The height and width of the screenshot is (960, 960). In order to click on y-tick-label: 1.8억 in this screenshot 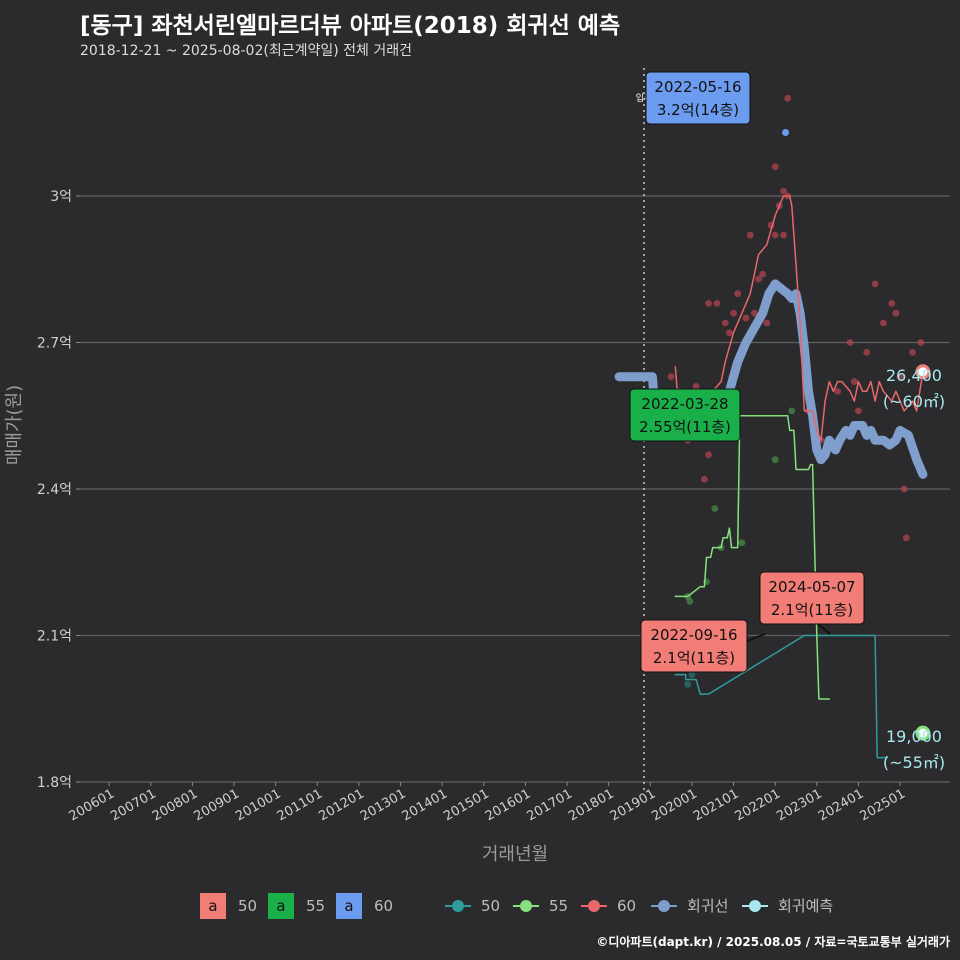, I will do `click(54, 783)`.